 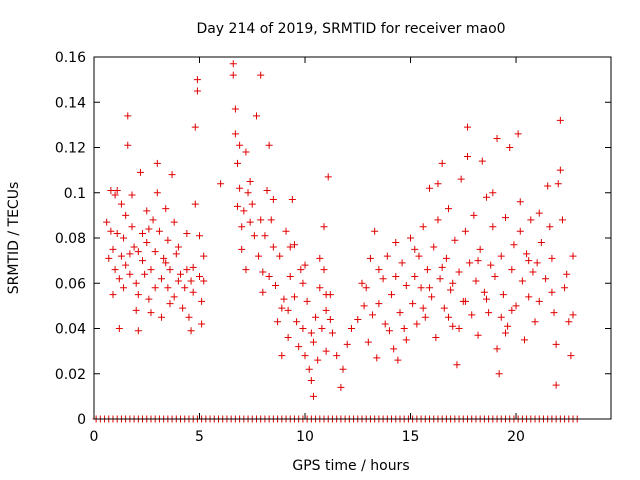 I want to click on x-tick-label: 15, so click(x=411, y=437).